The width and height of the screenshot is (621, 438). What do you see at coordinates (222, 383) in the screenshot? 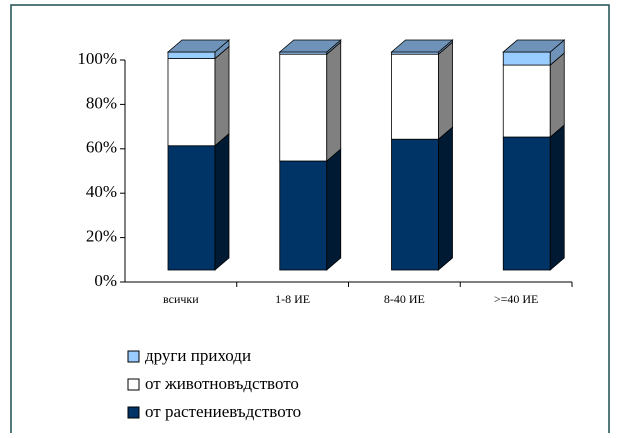
I see `legend-label: от животновъдството` at bounding box center [222, 383].